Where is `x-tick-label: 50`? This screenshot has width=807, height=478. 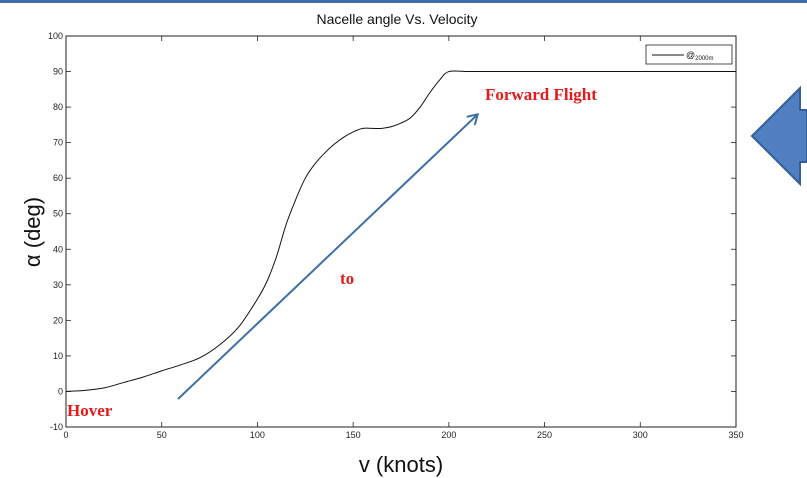 x-tick-label: 50 is located at coordinates (162, 435).